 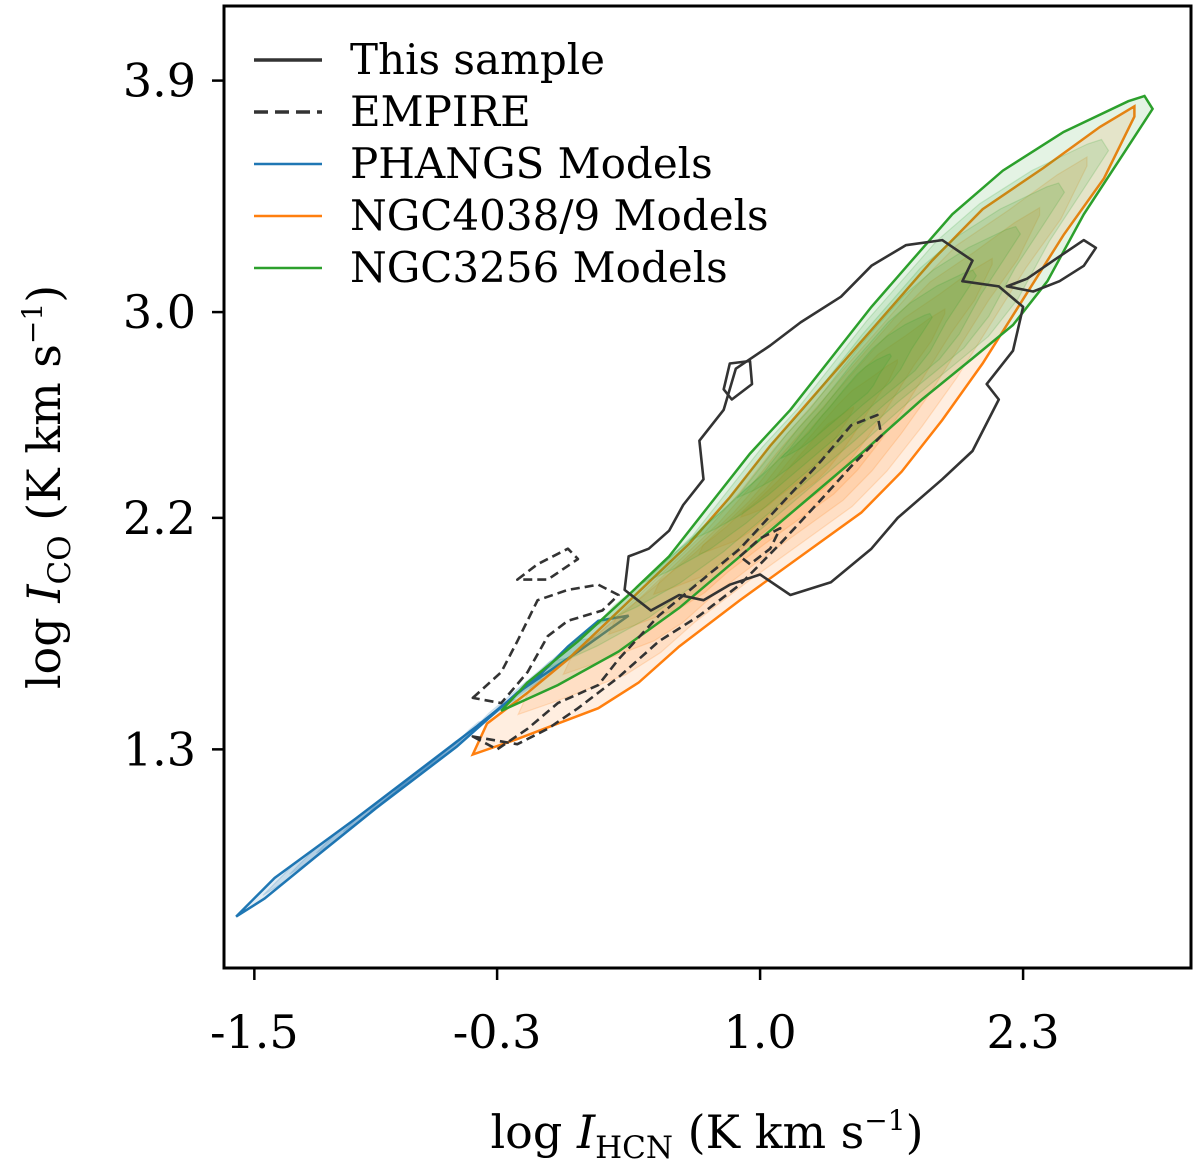 I want to click on x-axis-label-var: I, so click(x=586, y=1132).